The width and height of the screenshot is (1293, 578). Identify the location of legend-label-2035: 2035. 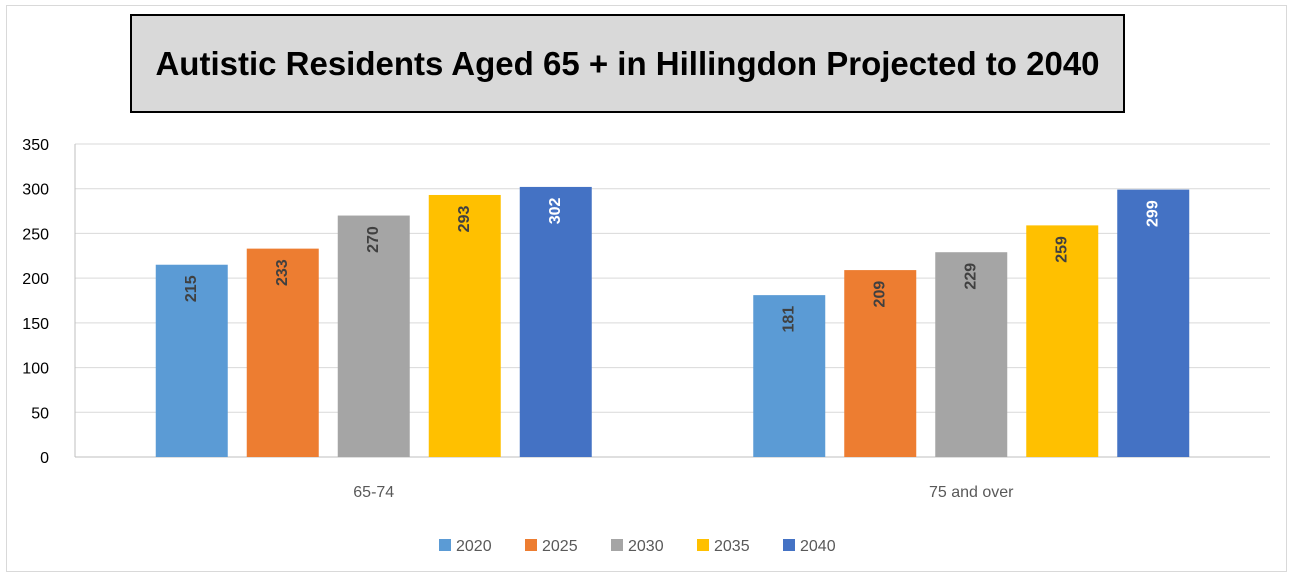
(732, 546).